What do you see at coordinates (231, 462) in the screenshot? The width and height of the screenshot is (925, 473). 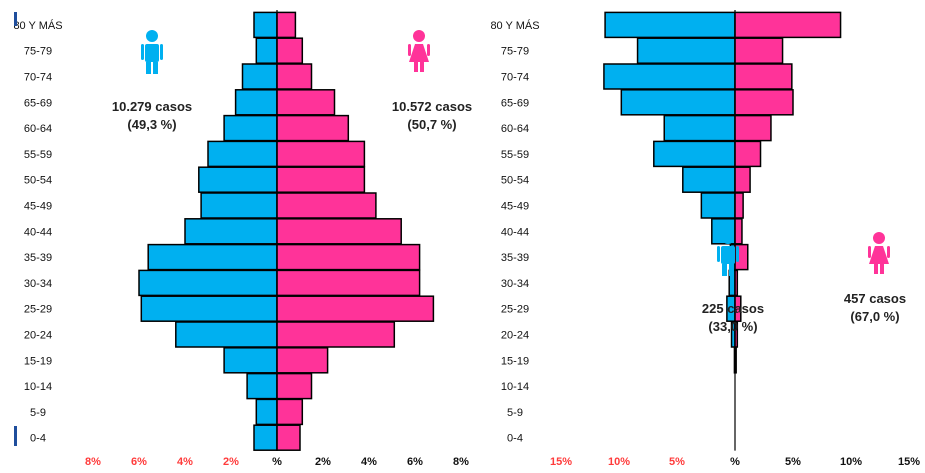 I see `x-tick-label-3: 2%` at bounding box center [231, 462].